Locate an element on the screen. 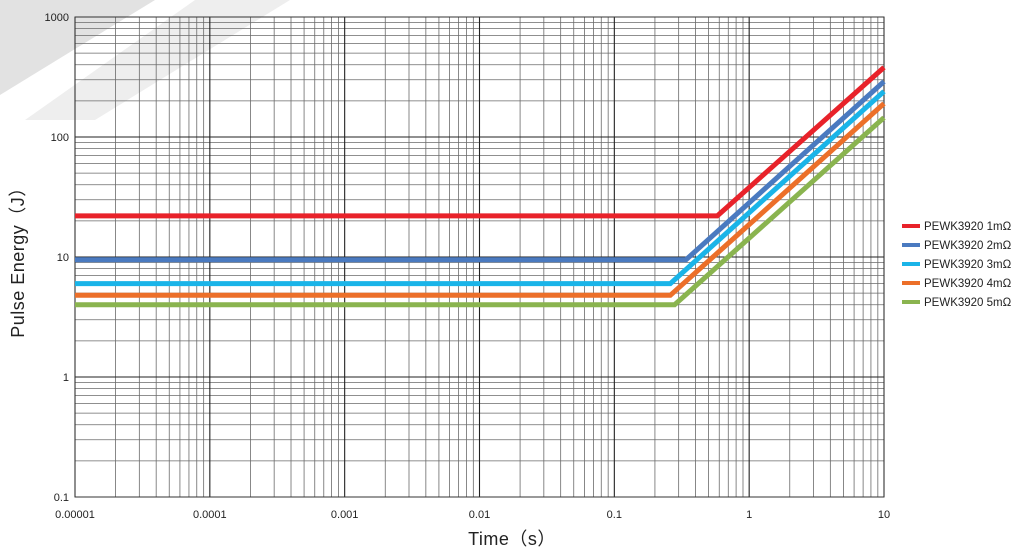 Image resolution: width=1032 pixels, height=552 pixels. y-tick-labels: 0.1 1 10 100 1000 is located at coordinates (57, 258).